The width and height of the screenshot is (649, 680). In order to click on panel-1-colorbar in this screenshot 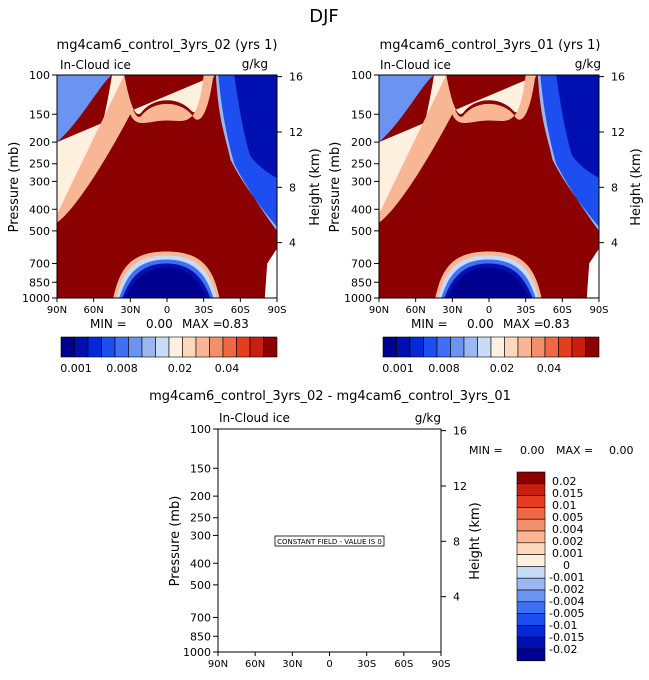, I will do `click(169, 347)`.